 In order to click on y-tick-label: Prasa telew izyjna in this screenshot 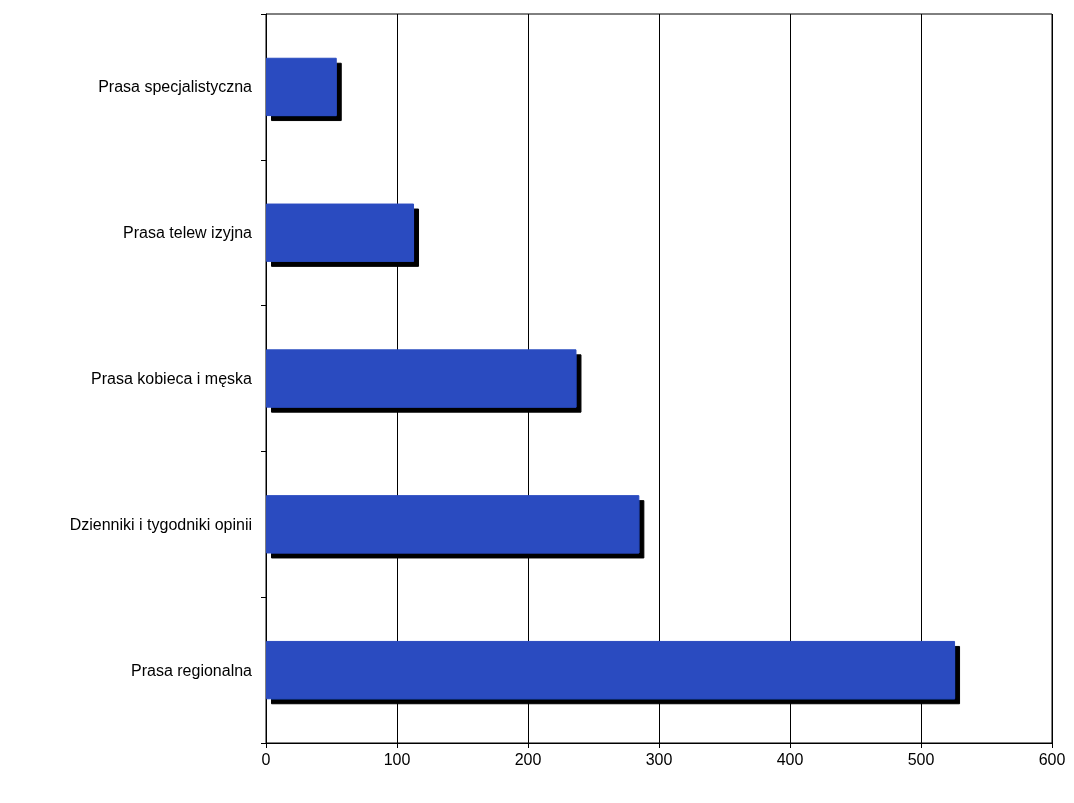, I will do `click(188, 233)`.